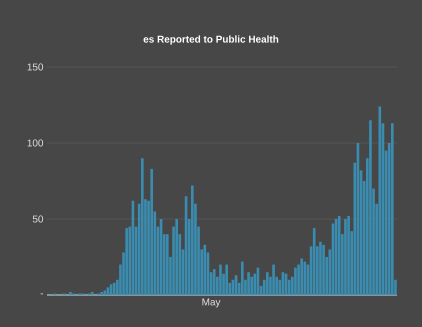  Describe the element at coordinates (211, 303) in the screenshot. I see `x-tick-label: May` at that location.